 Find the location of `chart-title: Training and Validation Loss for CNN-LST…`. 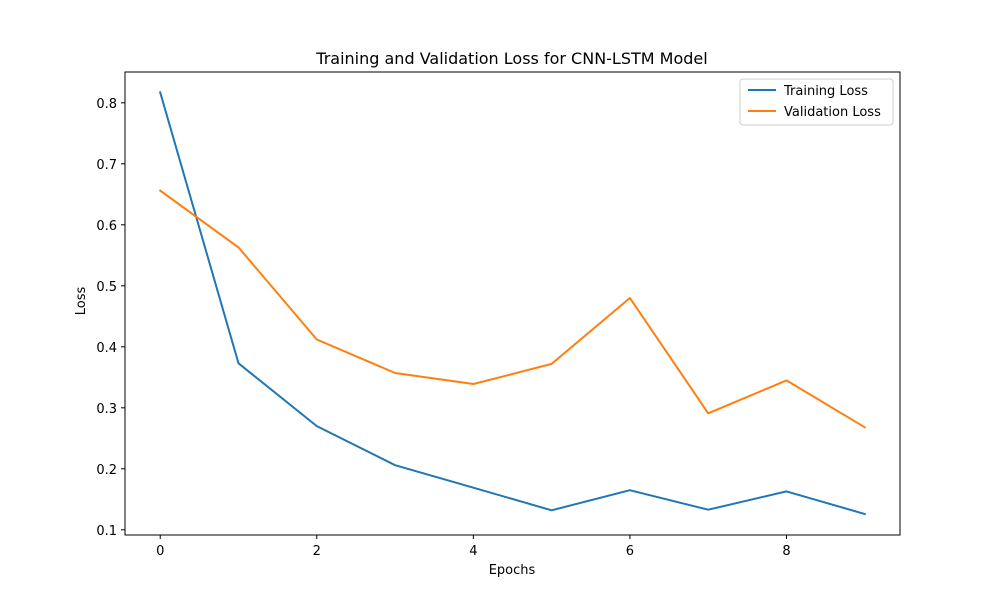

chart-title: Training and Validation Loss for CNN-LST… is located at coordinates (511, 58).